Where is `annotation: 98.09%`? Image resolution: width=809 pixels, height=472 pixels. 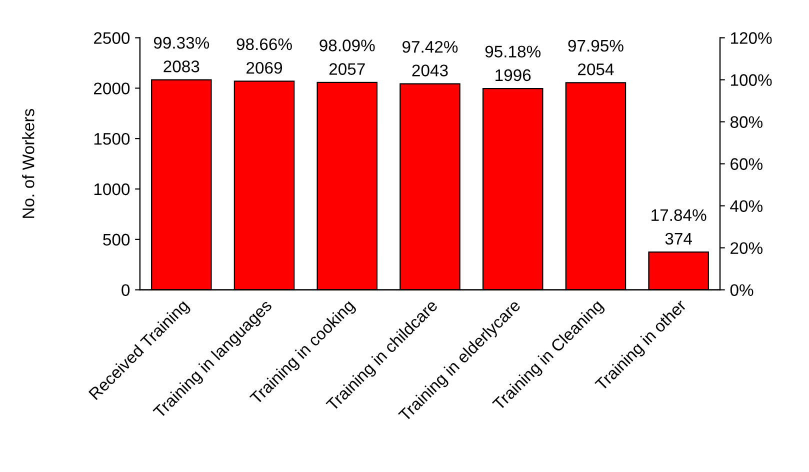
annotation: 98.09% is located at coordinates (347, 46).